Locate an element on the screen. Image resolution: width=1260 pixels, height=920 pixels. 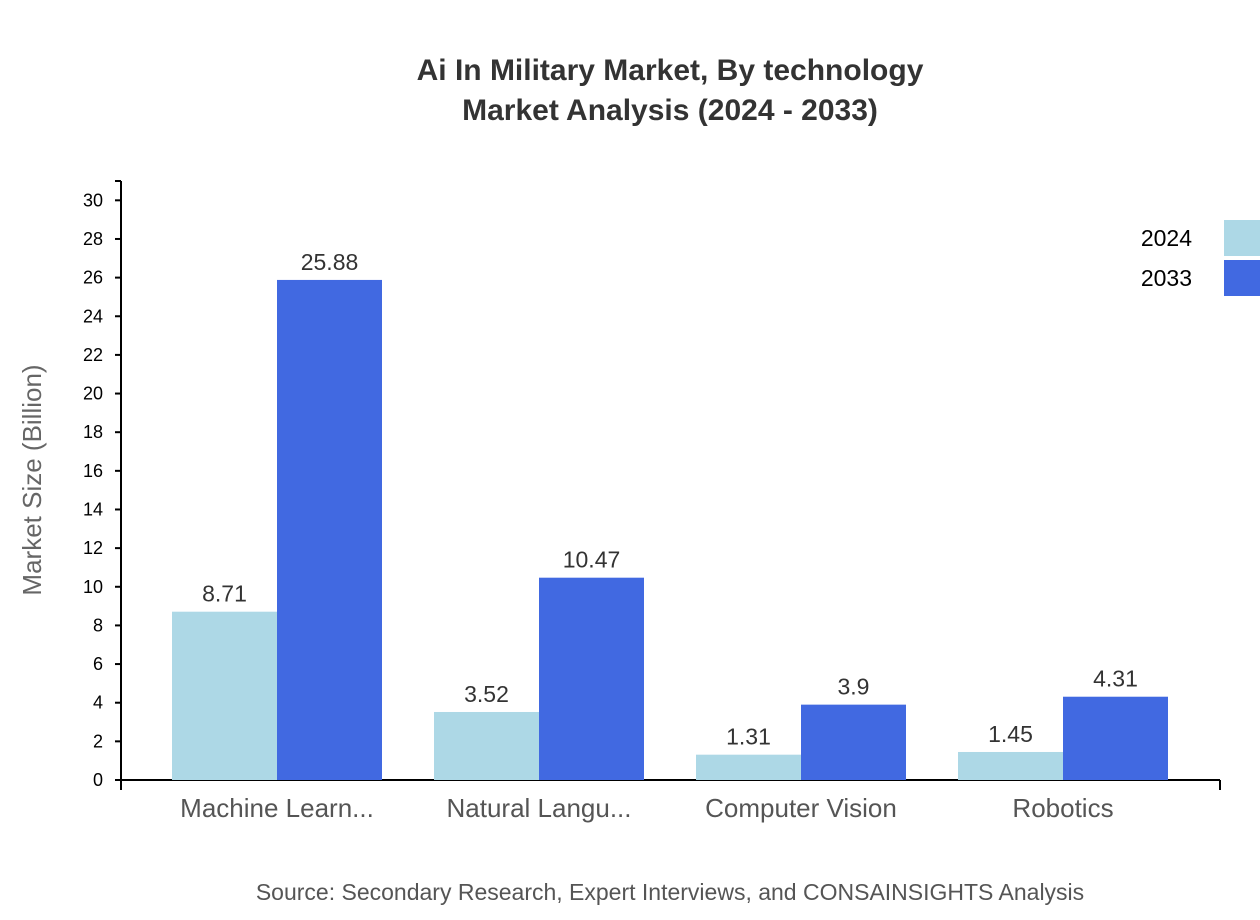
data-label: 3.52 is located at coordinates (486, 694).